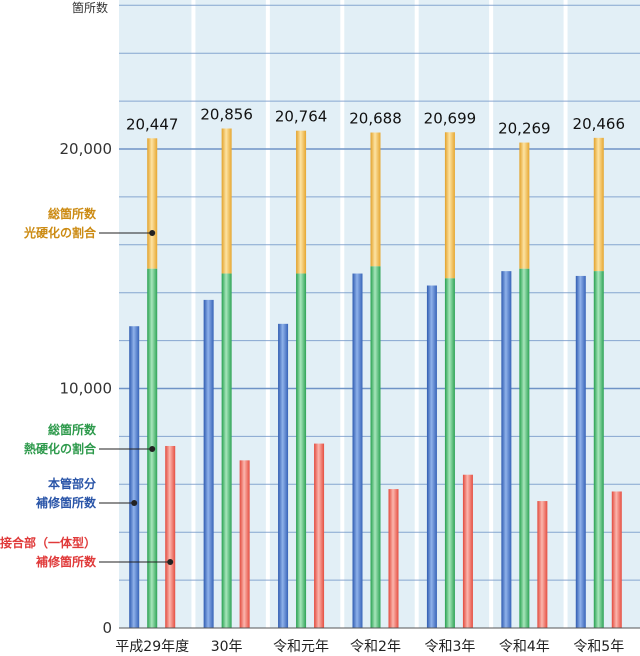  What do you see at coordinates (60, 448) in the screenshot?
I see `annotation-text: 熱硬化の割合` at bounding box center [60, 448].